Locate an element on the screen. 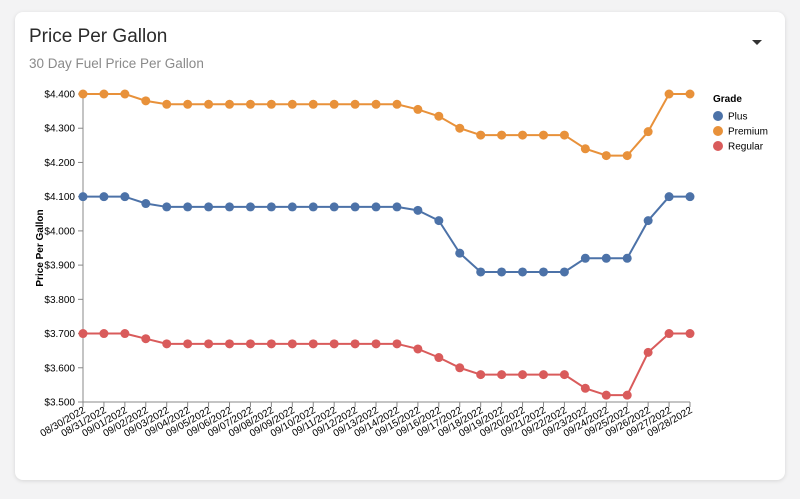 The height and width of the screenshot is (499, 800). chart-title: Price Per Gallon is located at coordinates (98, 36).